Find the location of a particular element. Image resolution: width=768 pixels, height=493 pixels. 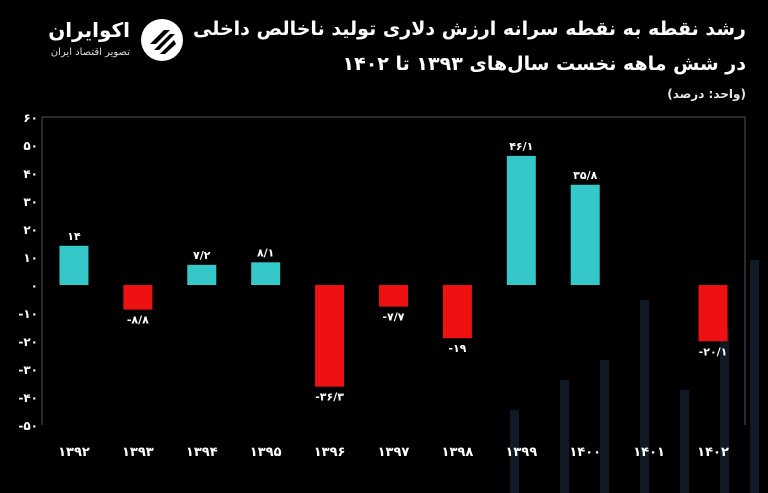

y-tick-label: ۵۰ is located at coordinates (30, 146).